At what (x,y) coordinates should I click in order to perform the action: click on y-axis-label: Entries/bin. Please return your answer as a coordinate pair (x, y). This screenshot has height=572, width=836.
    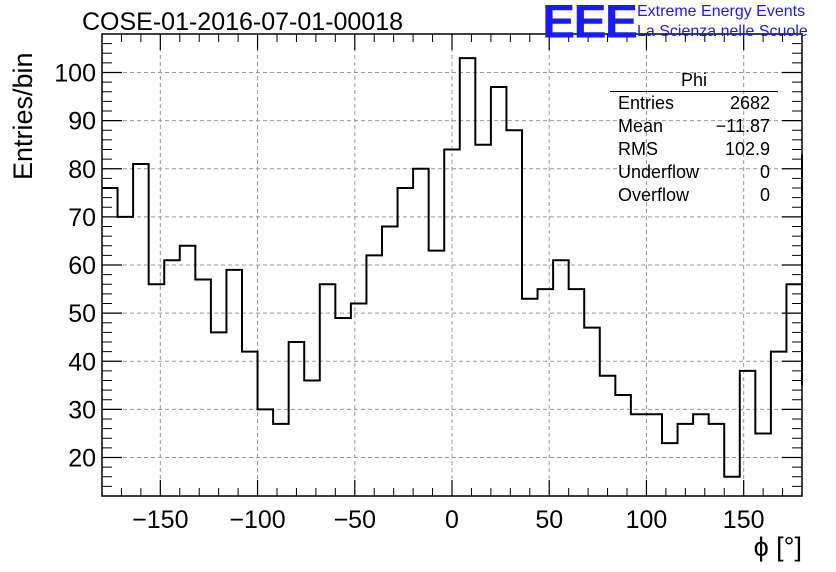
    Looking at the image, I should click on (23, 116).